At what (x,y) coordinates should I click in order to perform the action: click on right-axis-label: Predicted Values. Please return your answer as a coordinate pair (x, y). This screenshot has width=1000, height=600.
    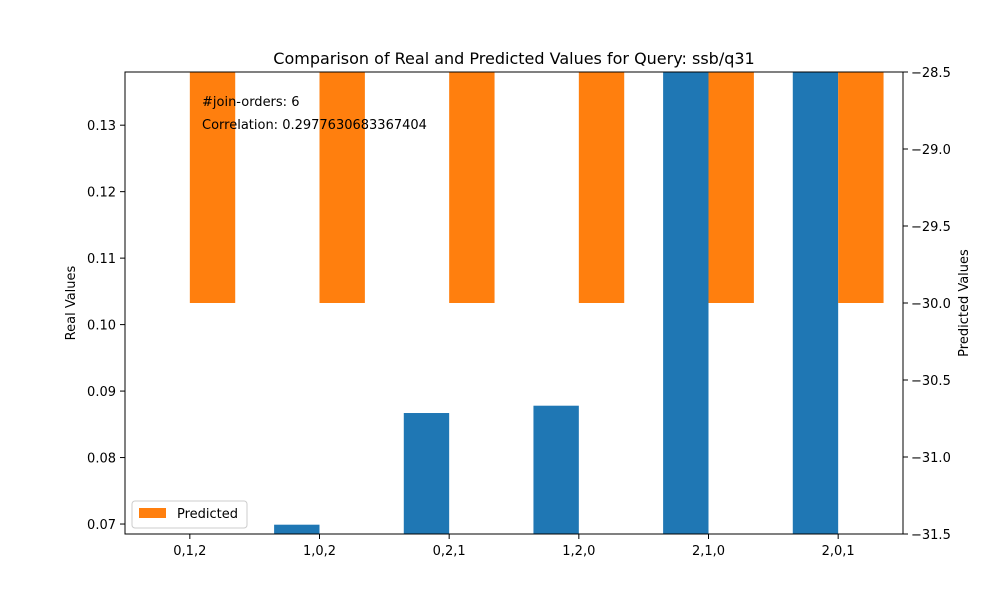
    Looking at the image, I should click on (964, 303).